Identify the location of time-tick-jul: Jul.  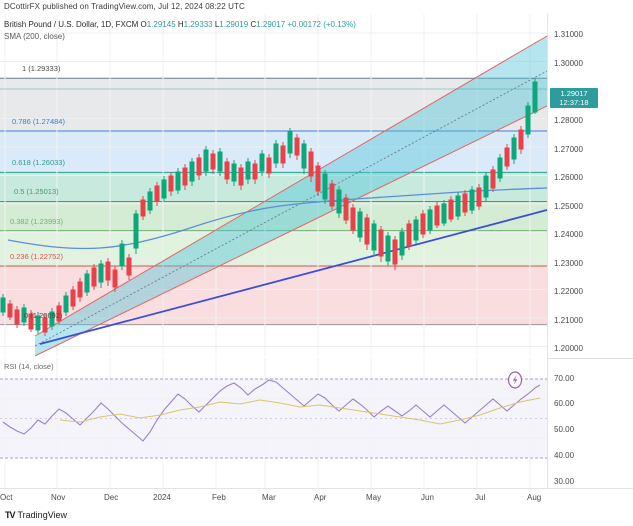
(480, 497).